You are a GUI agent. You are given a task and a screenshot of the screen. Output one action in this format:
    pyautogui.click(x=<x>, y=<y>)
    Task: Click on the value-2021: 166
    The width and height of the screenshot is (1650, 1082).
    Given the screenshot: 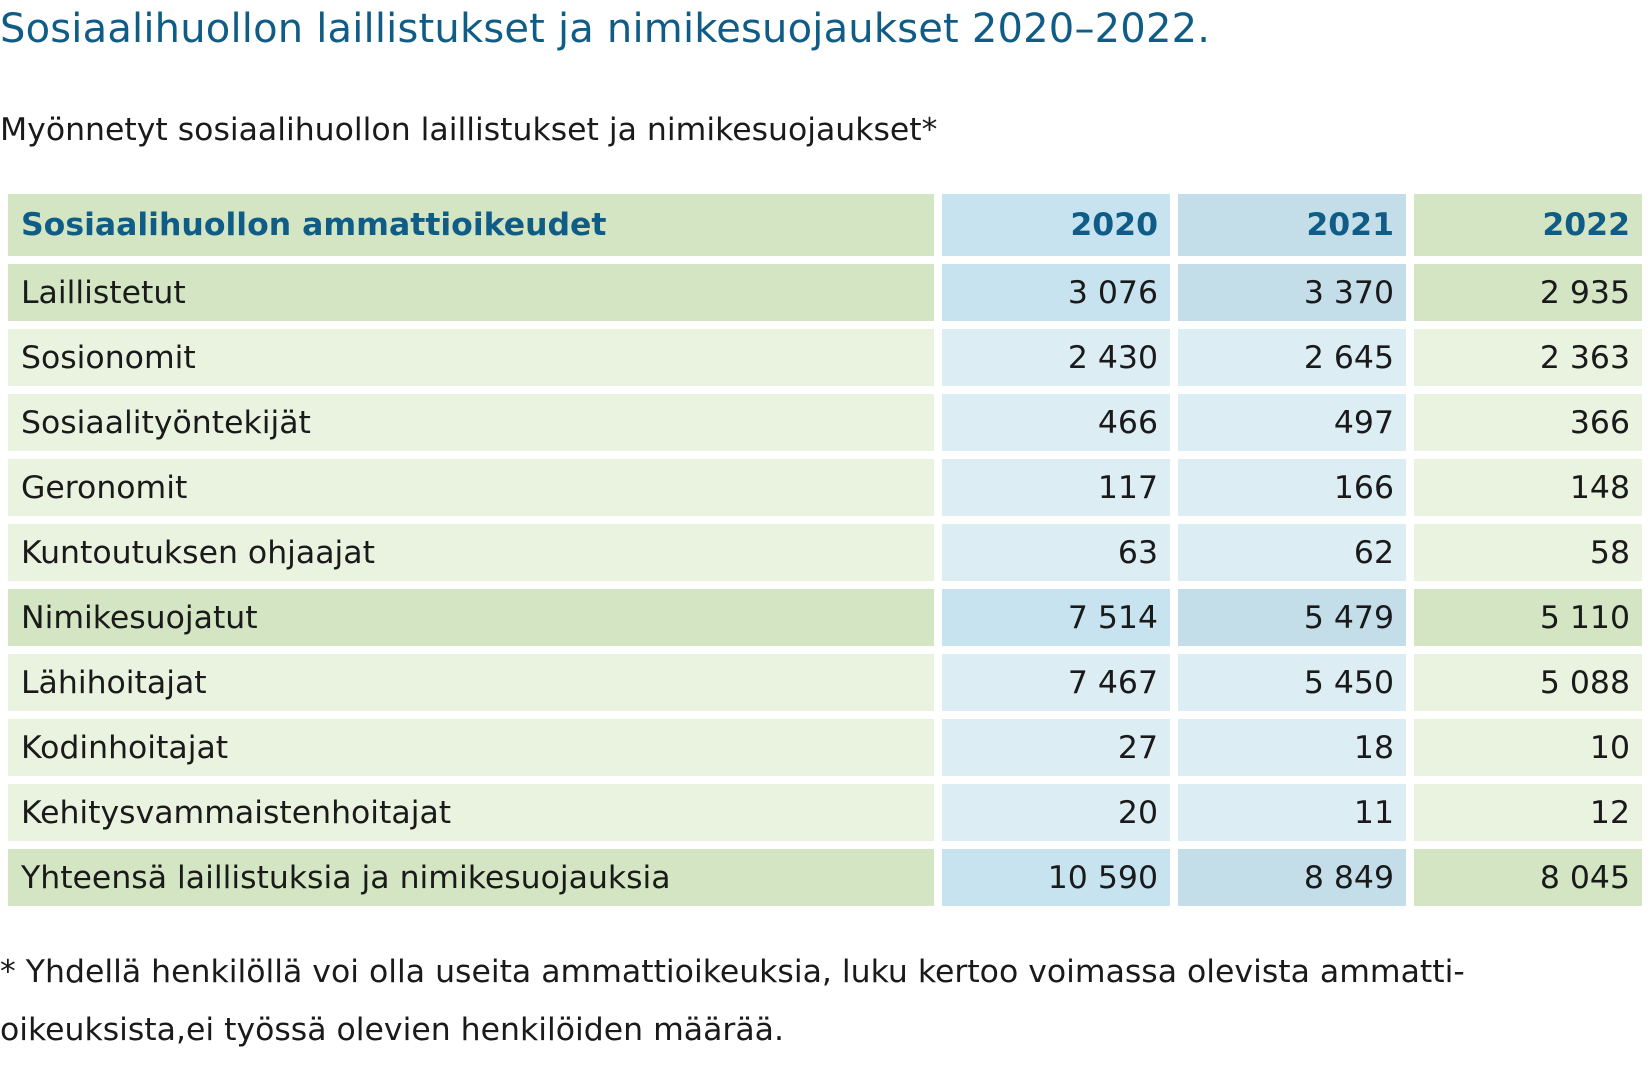 What is the action you would take?
    pyautogui.click(x=1292, y=487)
    